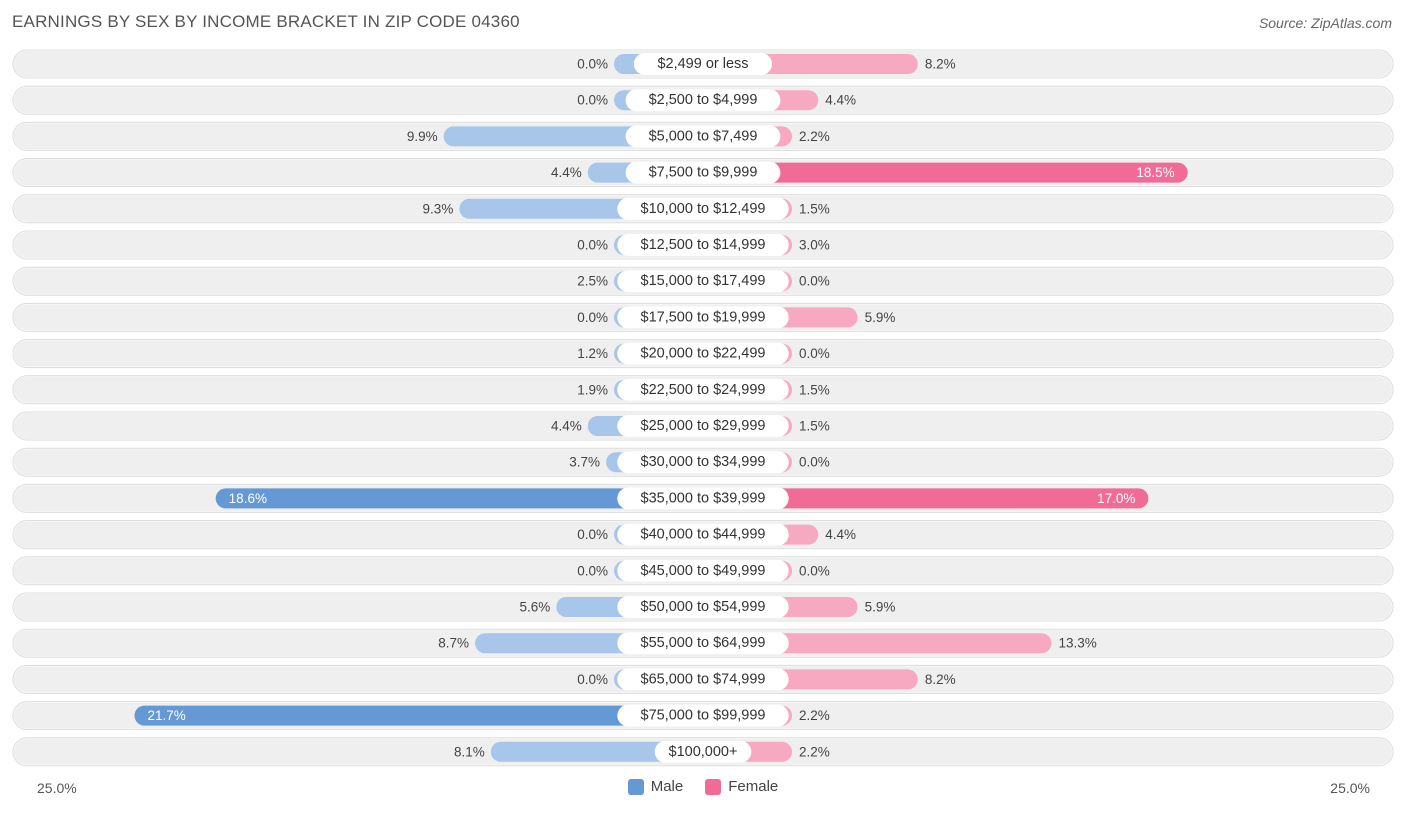 This screenshot has height=813, width=1406. I want to click on male-value-label: 1.9%, so click(592, 389).